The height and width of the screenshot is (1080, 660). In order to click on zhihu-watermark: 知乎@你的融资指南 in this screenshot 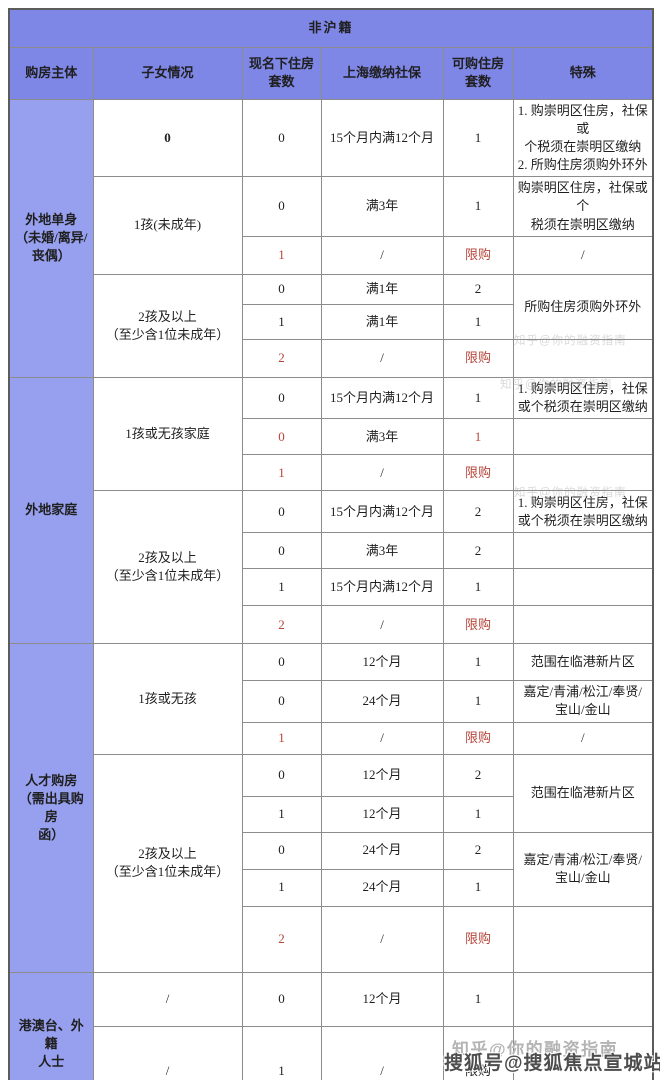, I will do `click(535, 1049)`.